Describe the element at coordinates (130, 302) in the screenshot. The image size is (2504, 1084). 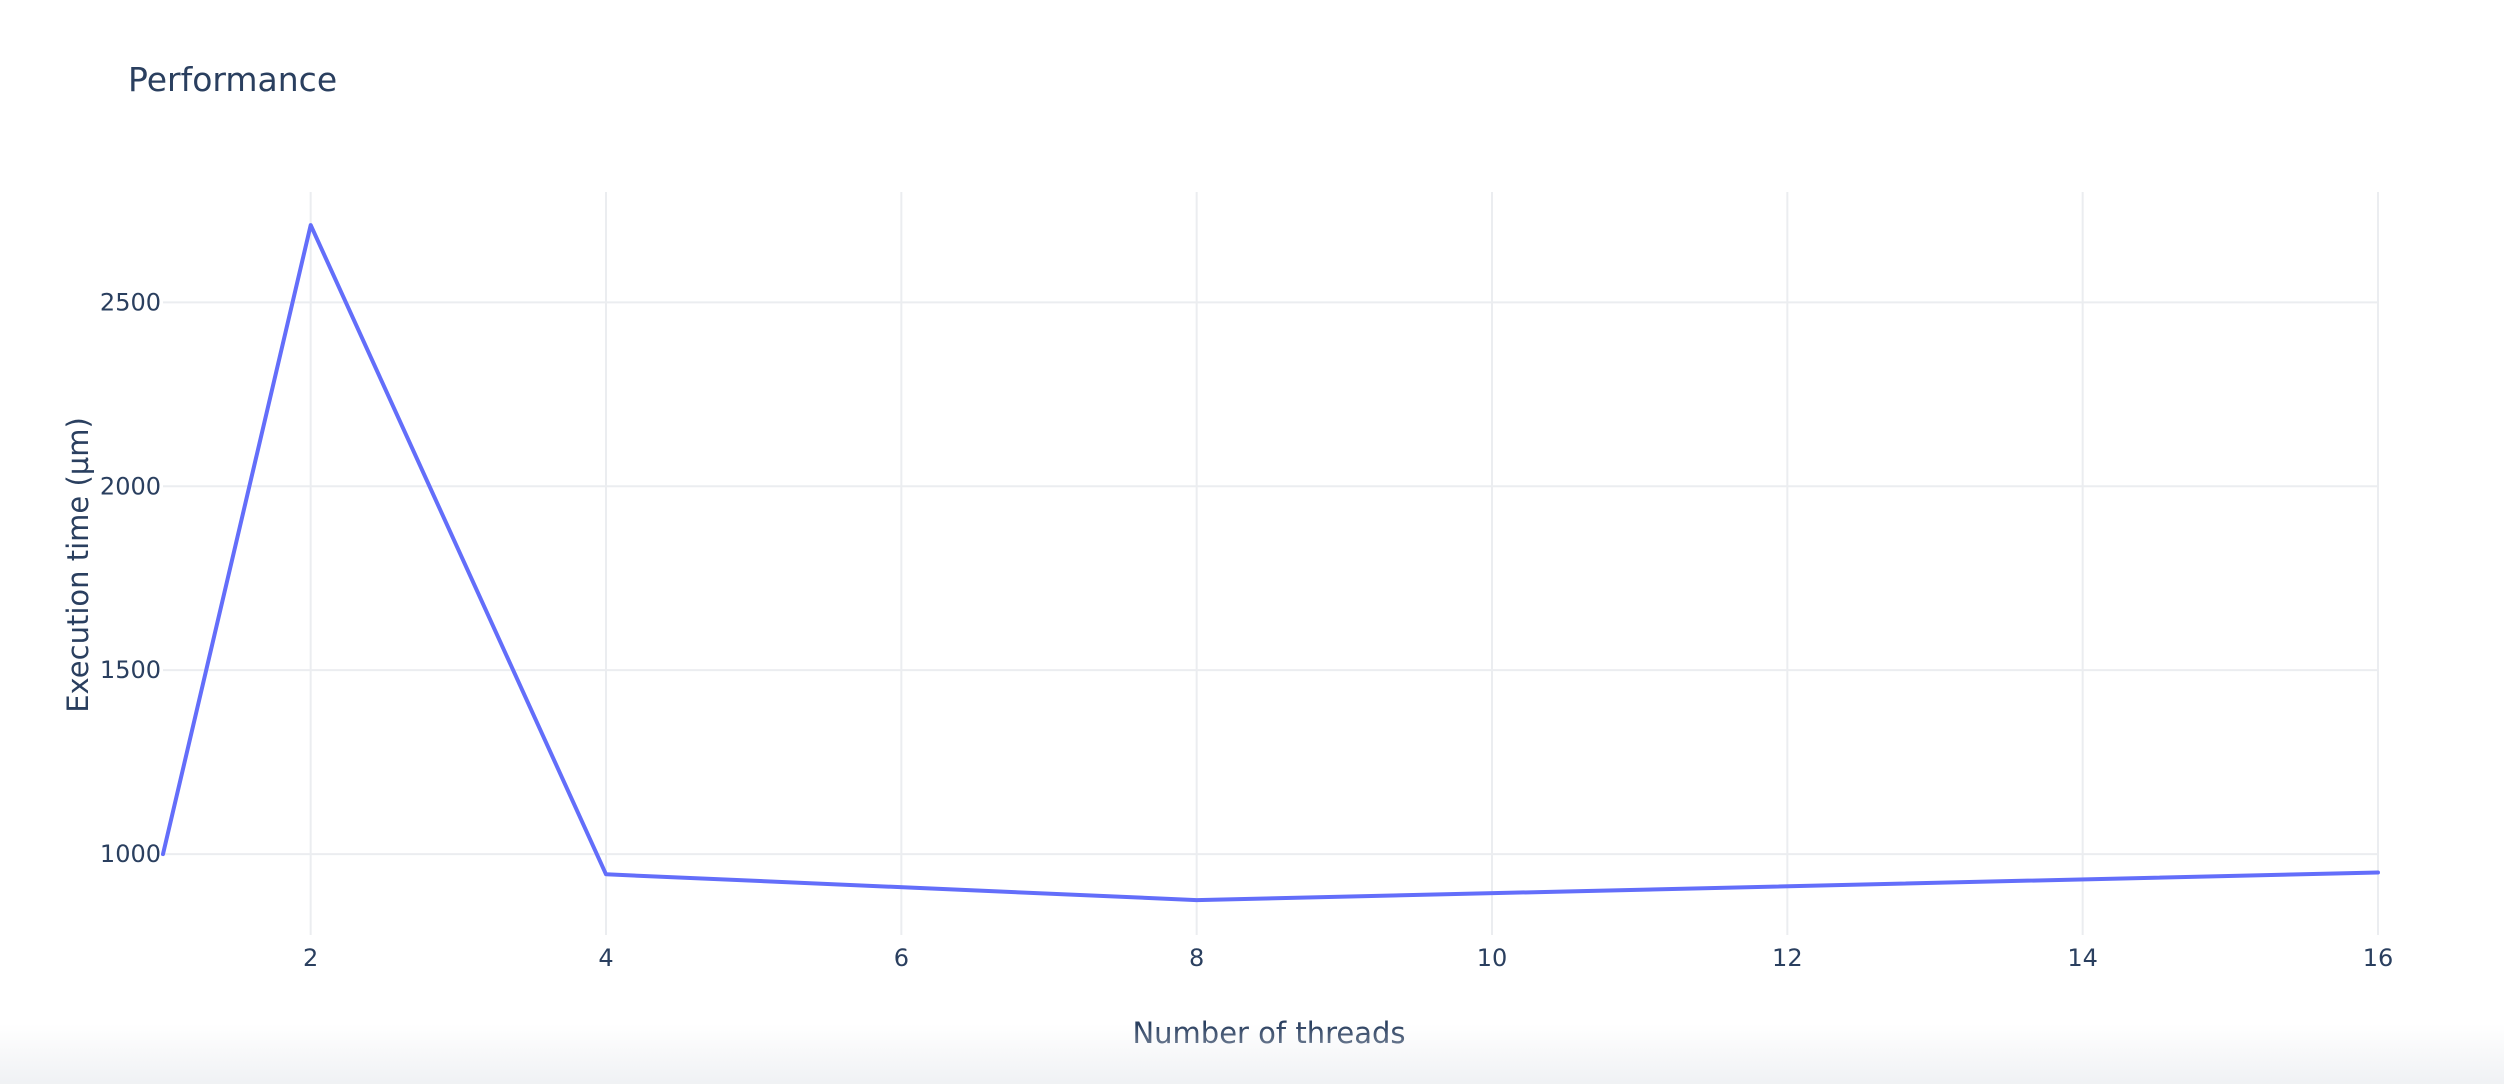
I see `y-tick-label: 2500` at that location.